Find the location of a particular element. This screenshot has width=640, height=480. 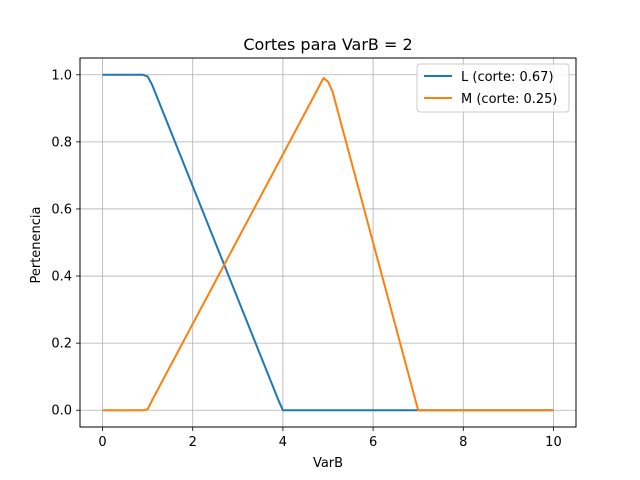

x-tick-label: 10 is located at coordinates (553, 442).